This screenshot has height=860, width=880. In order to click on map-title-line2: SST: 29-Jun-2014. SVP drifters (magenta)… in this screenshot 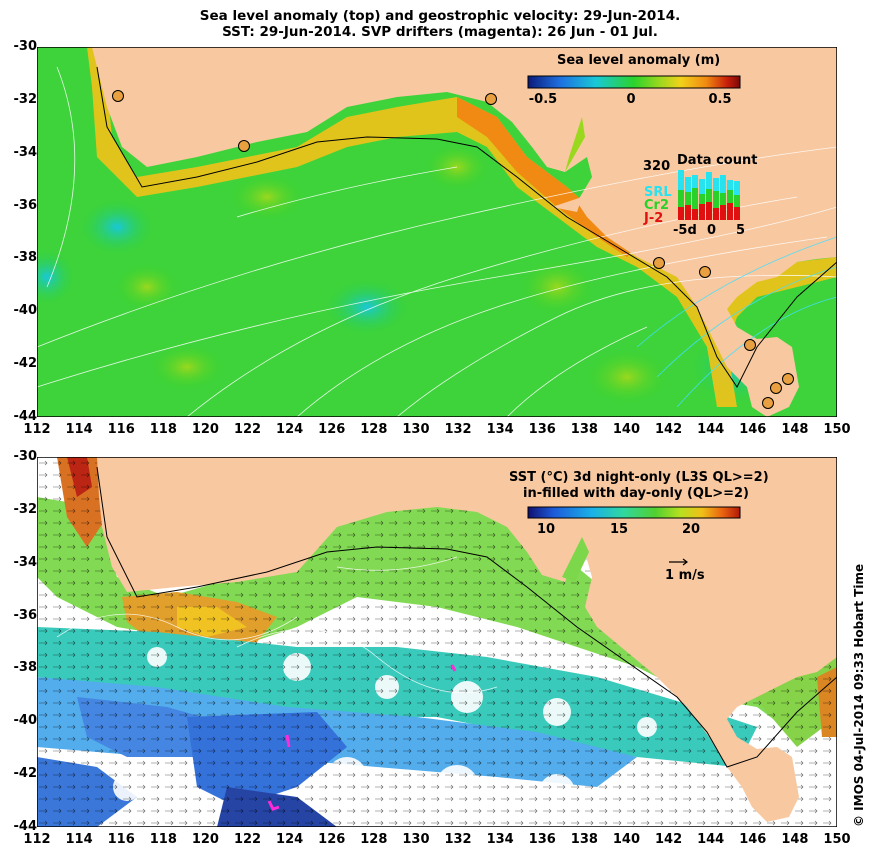, I will do `click(440, 32)`.